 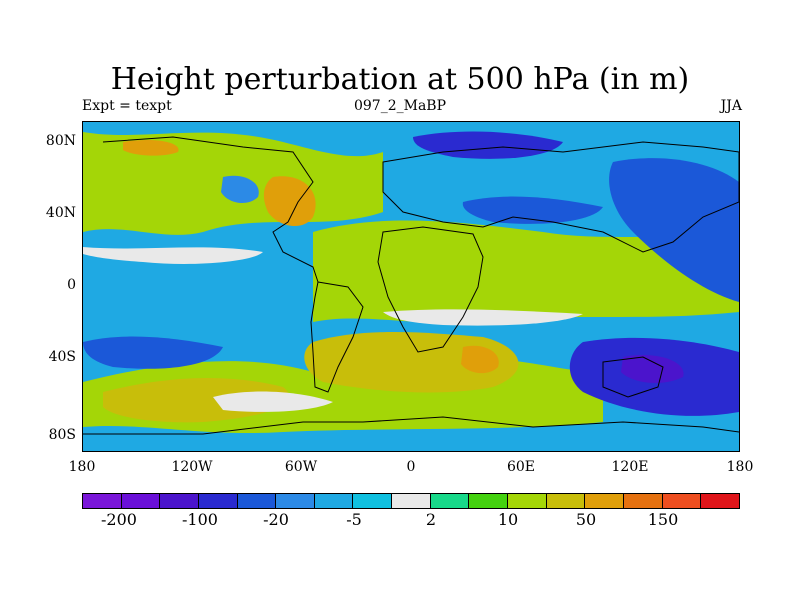 I want to click on colorbar-label-50: 50, so click(x=586, y=519).